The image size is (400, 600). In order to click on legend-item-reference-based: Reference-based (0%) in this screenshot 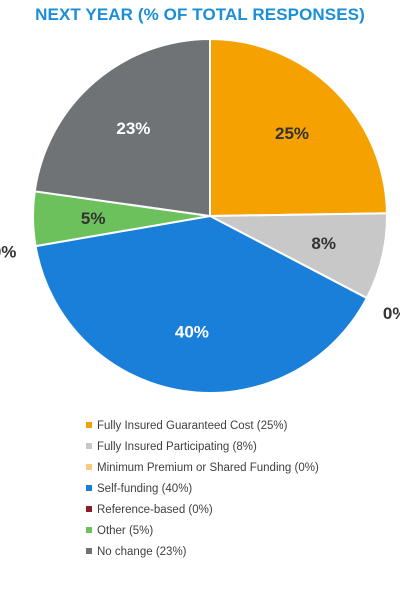, I will do `click(236, 510)`.